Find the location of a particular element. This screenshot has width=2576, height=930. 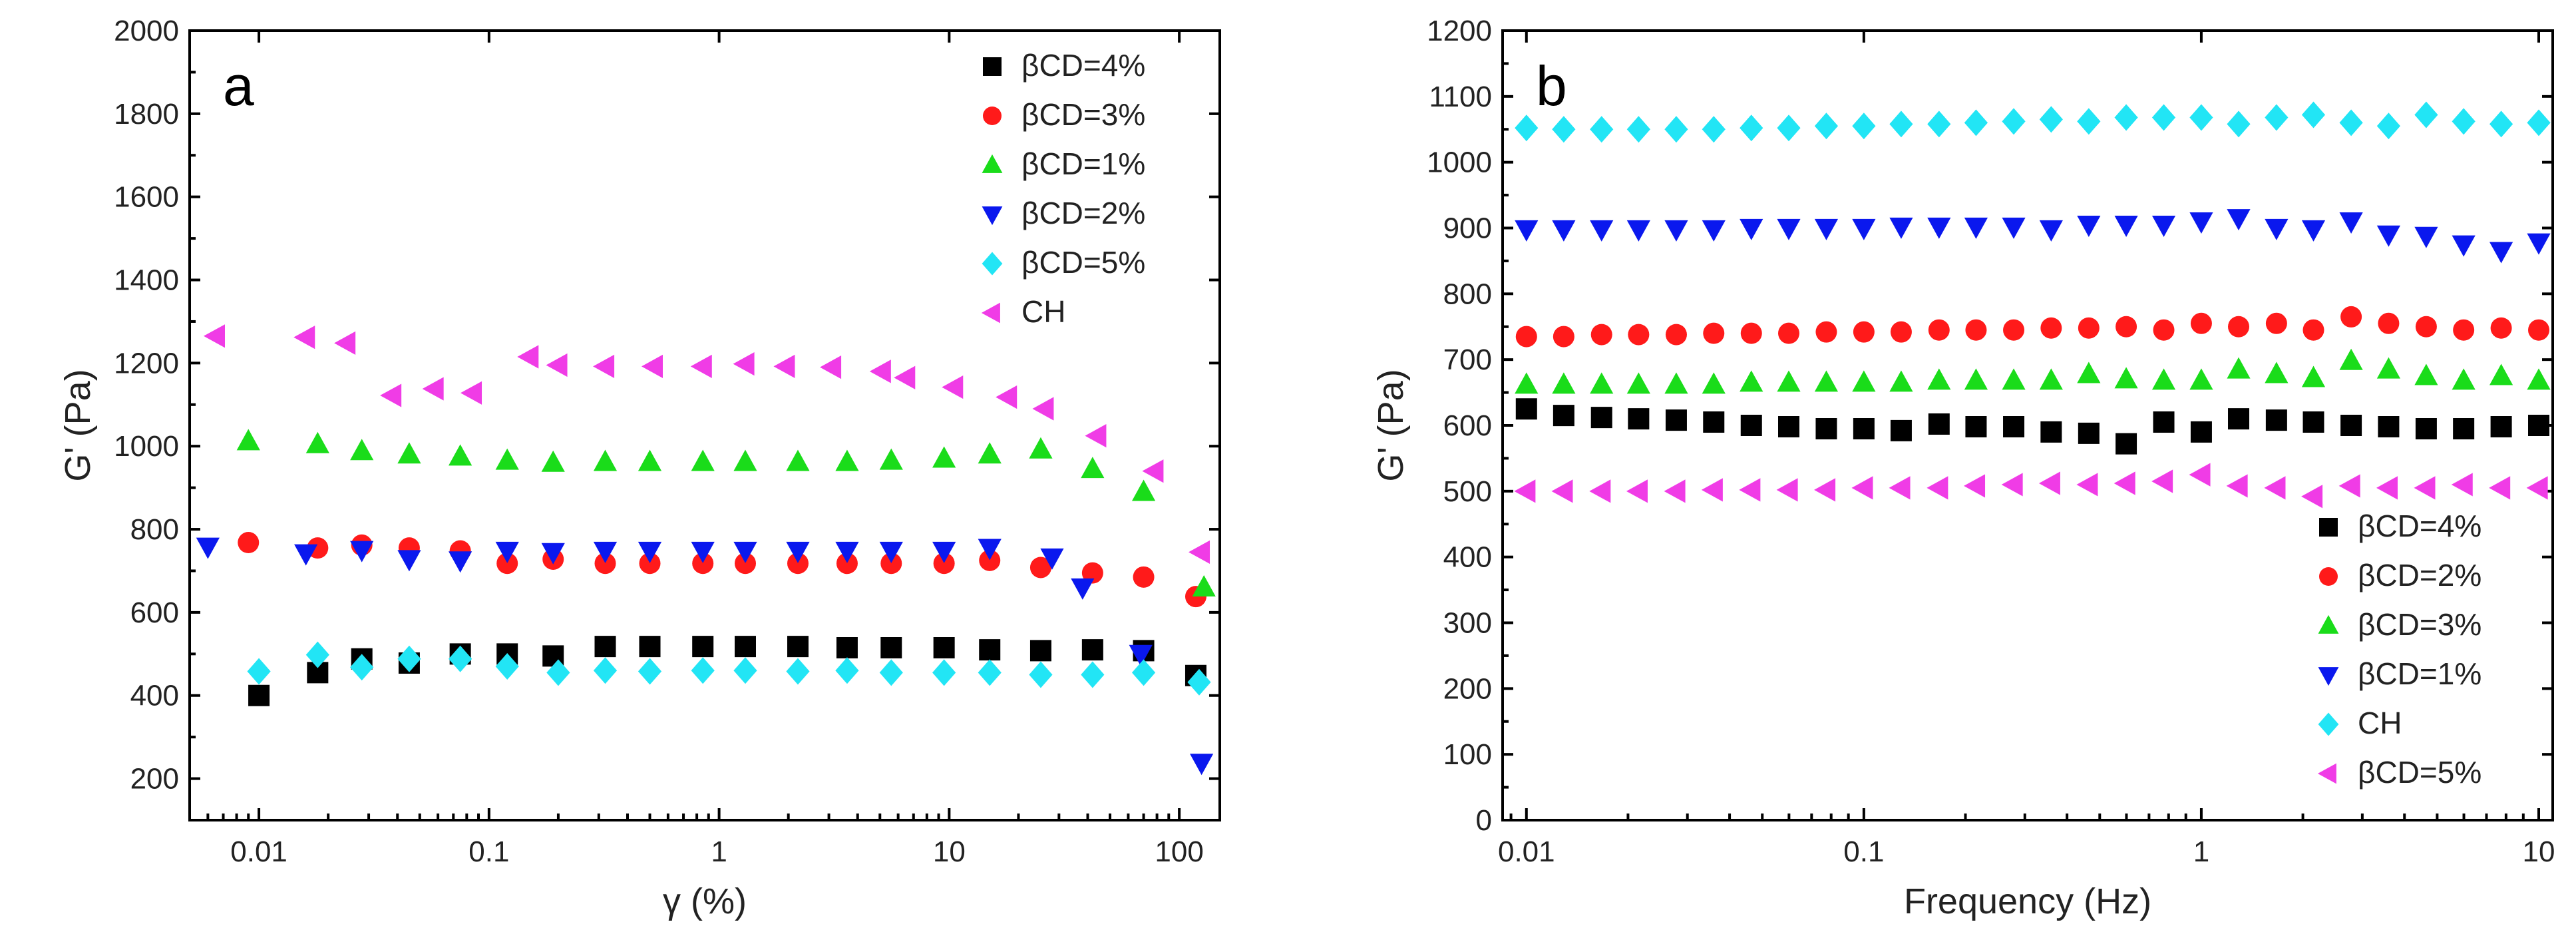

legend-label: CH is located at coordinates (1043, 311).